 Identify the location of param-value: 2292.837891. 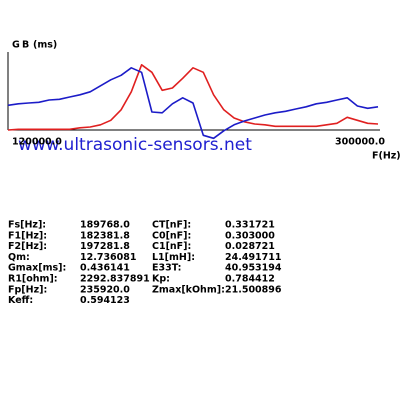
(115, 279).